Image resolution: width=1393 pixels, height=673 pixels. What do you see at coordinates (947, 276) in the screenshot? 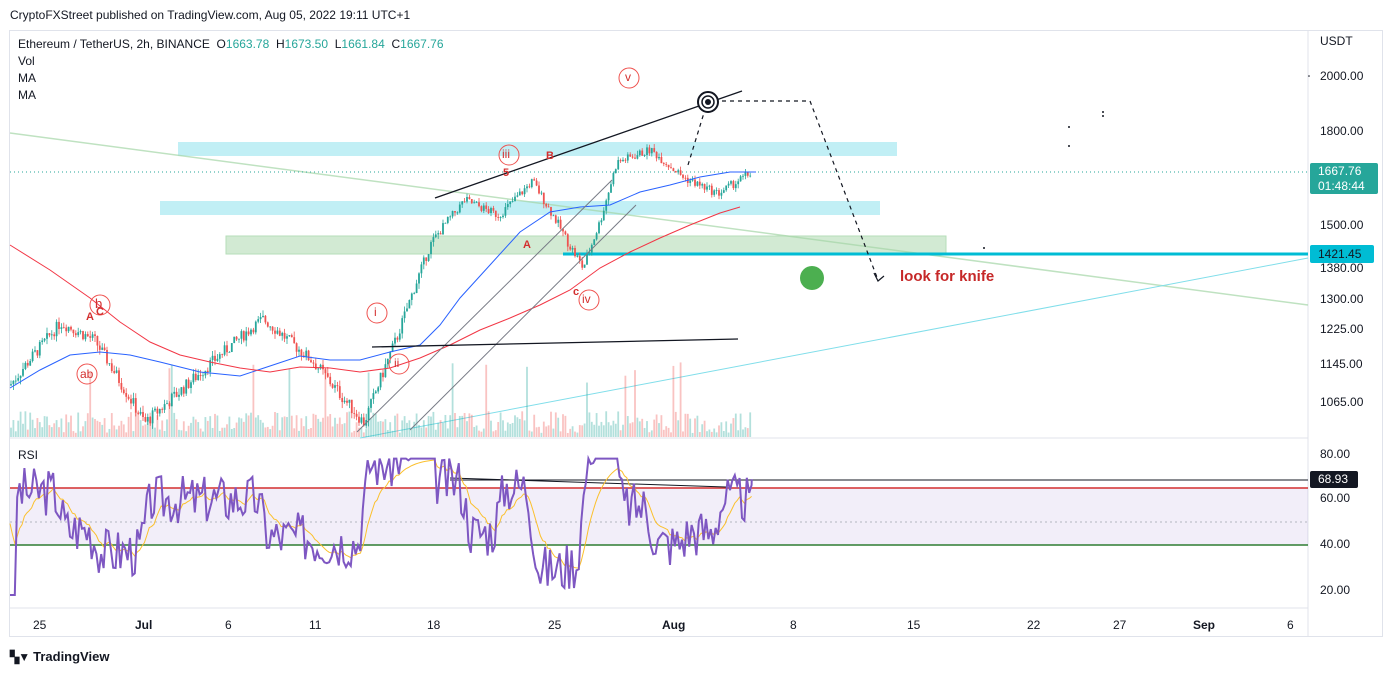
I see `knife-annotation: look for knife` at bounding box center [947, 276].